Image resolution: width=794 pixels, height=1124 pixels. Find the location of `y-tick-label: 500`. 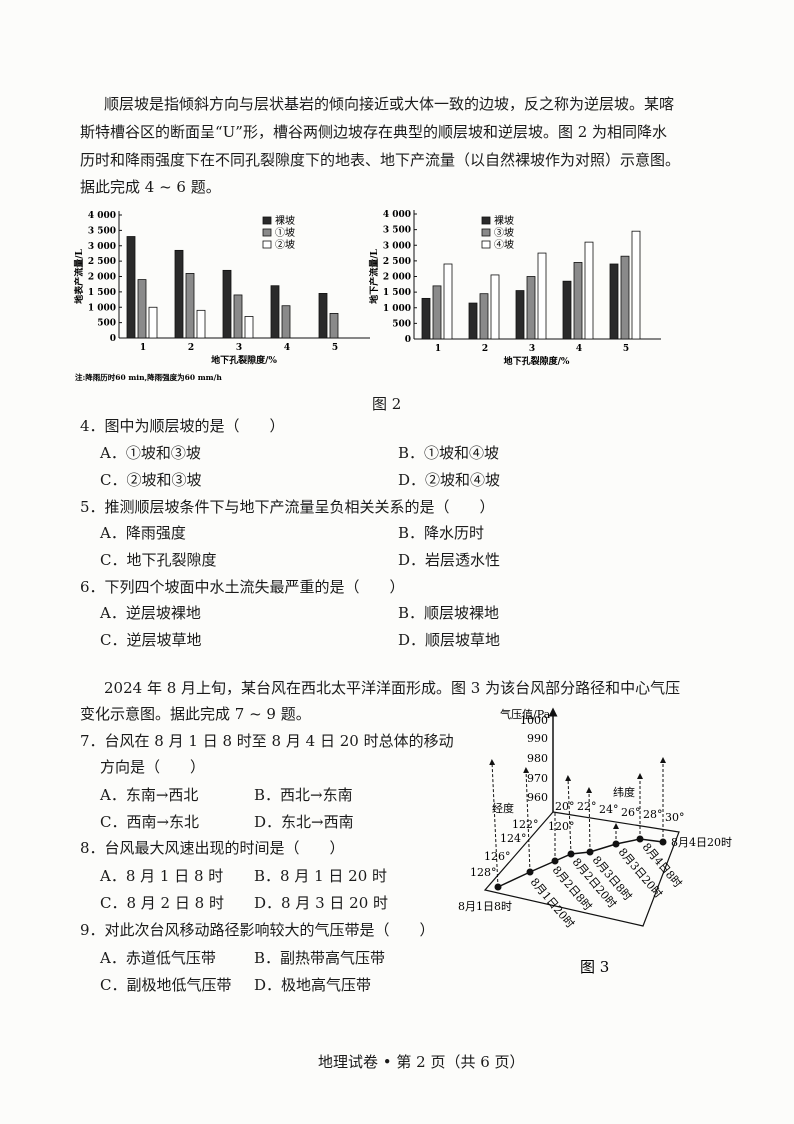

y-tick-label: 500 is located at coordinates (401, 324).